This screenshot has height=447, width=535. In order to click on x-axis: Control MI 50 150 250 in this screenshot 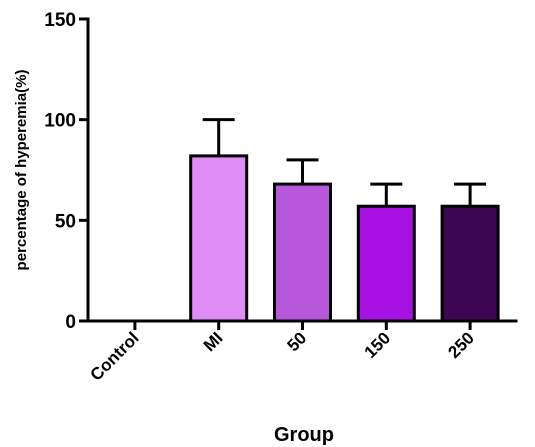, I will do `click(302, 352)`.